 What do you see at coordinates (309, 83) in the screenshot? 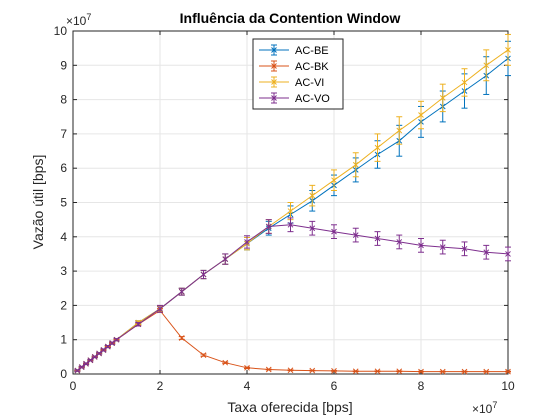
I see `legend-label: AC-VI` at bounding box center [309, 83].